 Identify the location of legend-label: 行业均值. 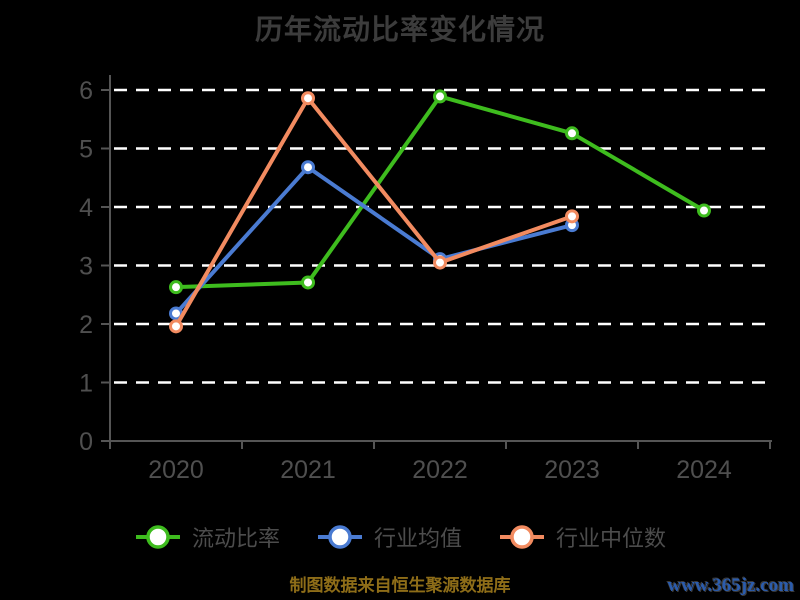
(417, 538).